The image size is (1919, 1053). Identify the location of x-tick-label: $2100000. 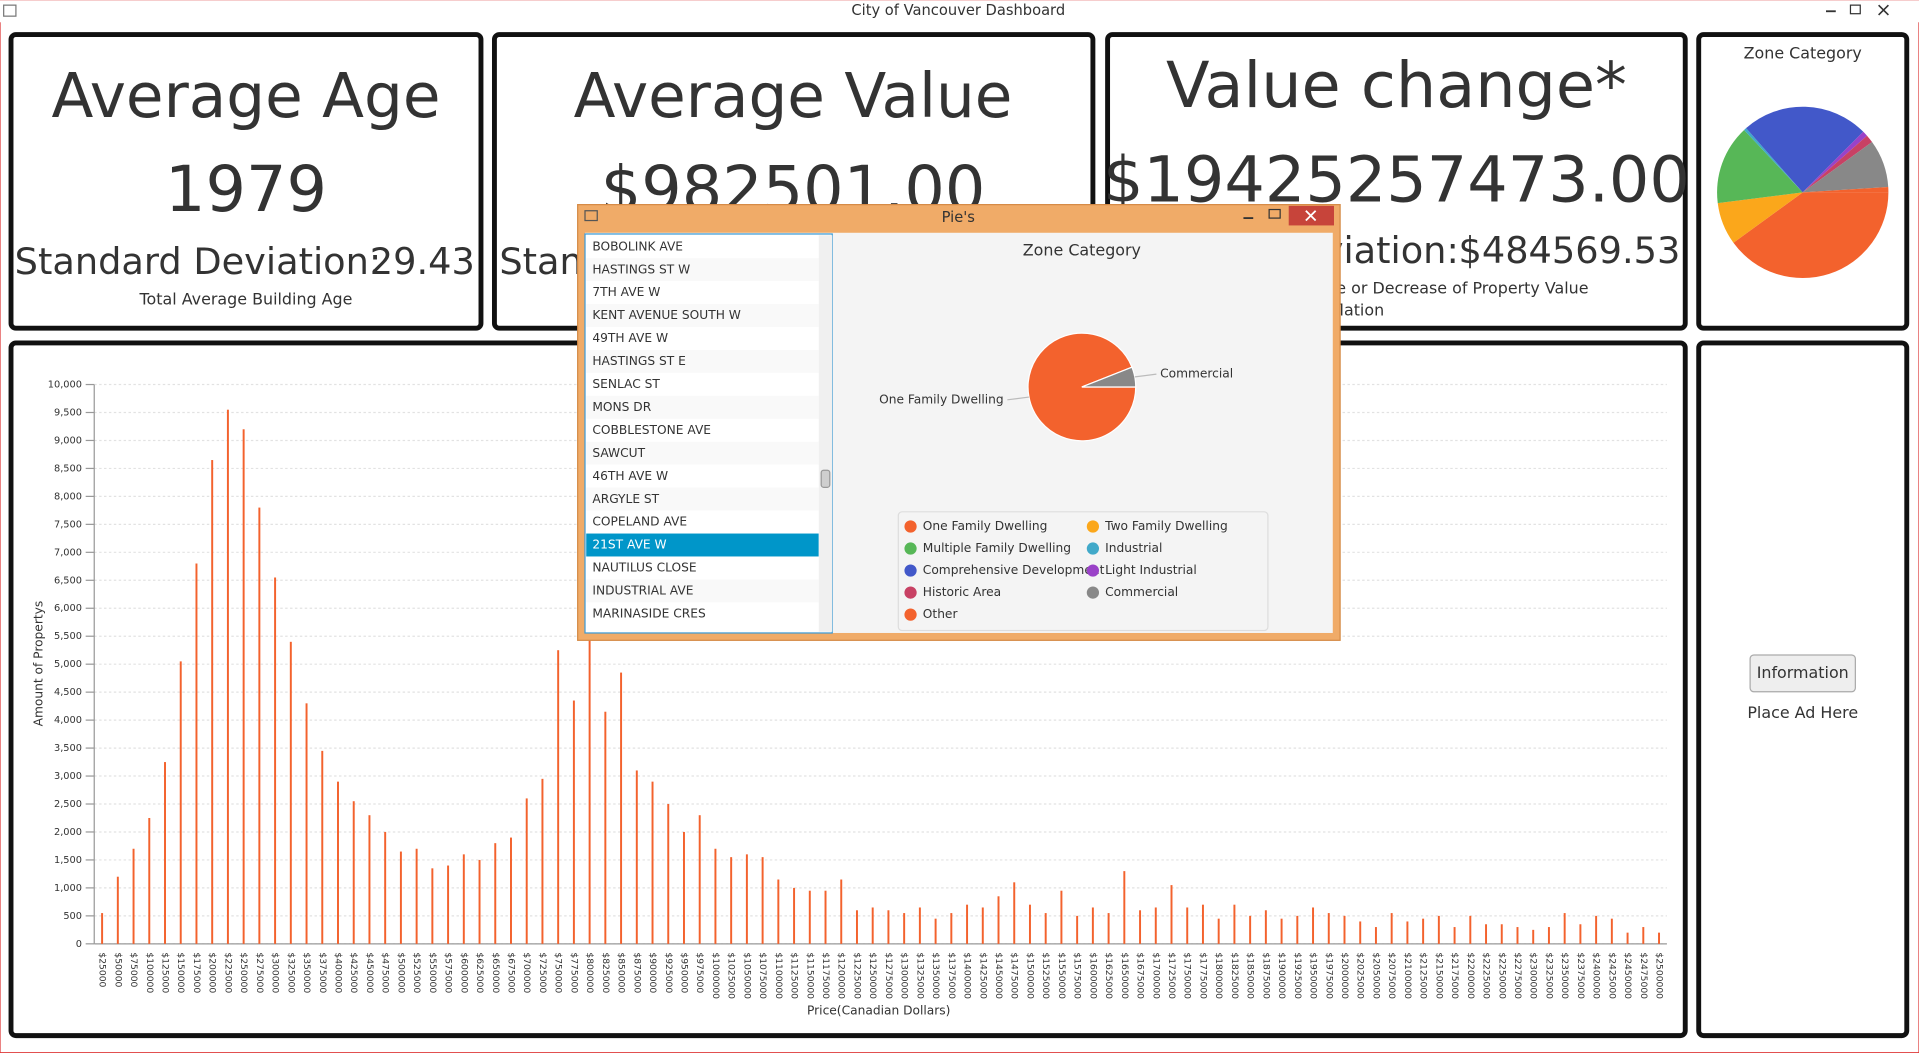
(1407, 975).